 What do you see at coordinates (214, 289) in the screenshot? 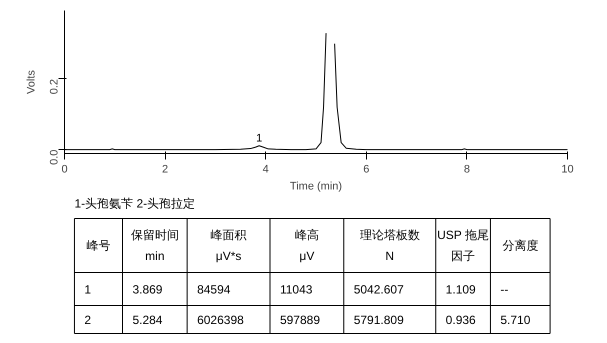
I see `text: 84594` at bounding box center [214, 289].